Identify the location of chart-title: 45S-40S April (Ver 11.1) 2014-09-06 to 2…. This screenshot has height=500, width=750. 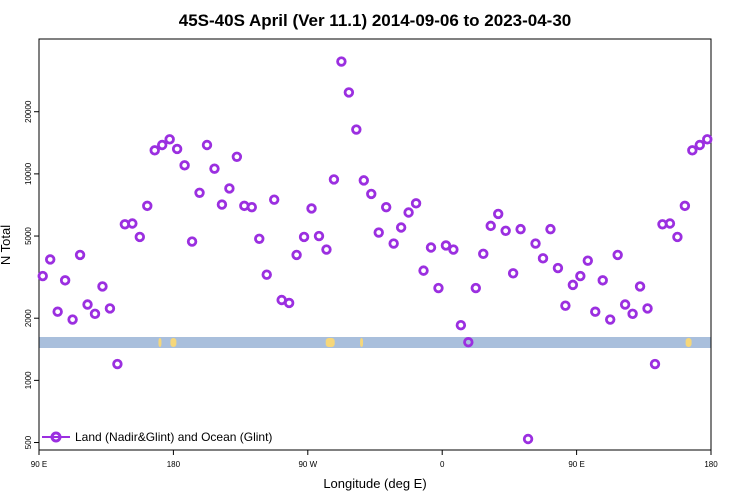
(375, 20).